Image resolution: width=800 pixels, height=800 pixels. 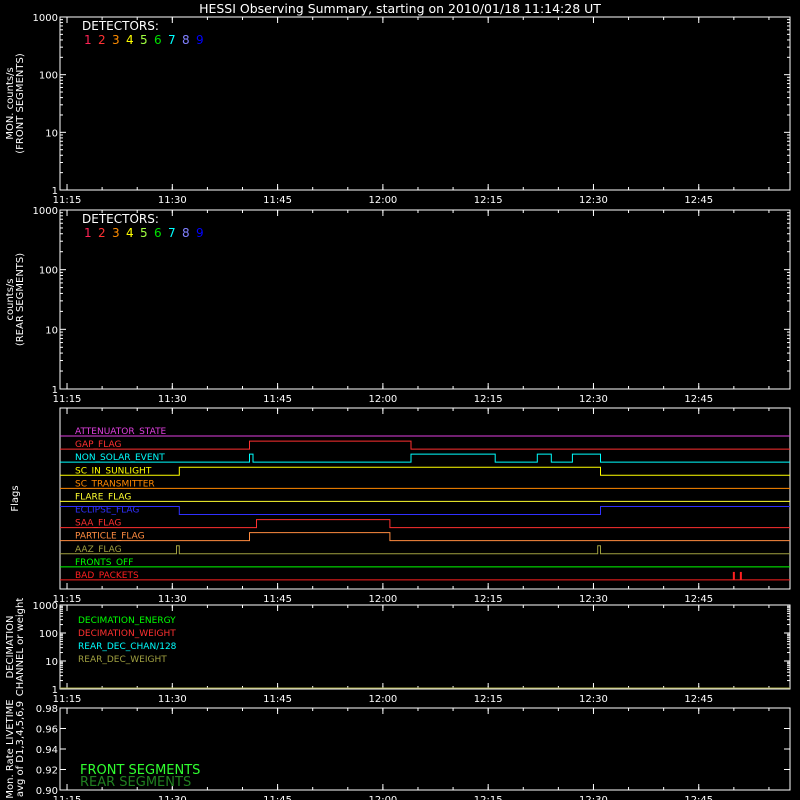 I want to click on decimation-y-tick-label: 1000, so click(x=45, y=606).